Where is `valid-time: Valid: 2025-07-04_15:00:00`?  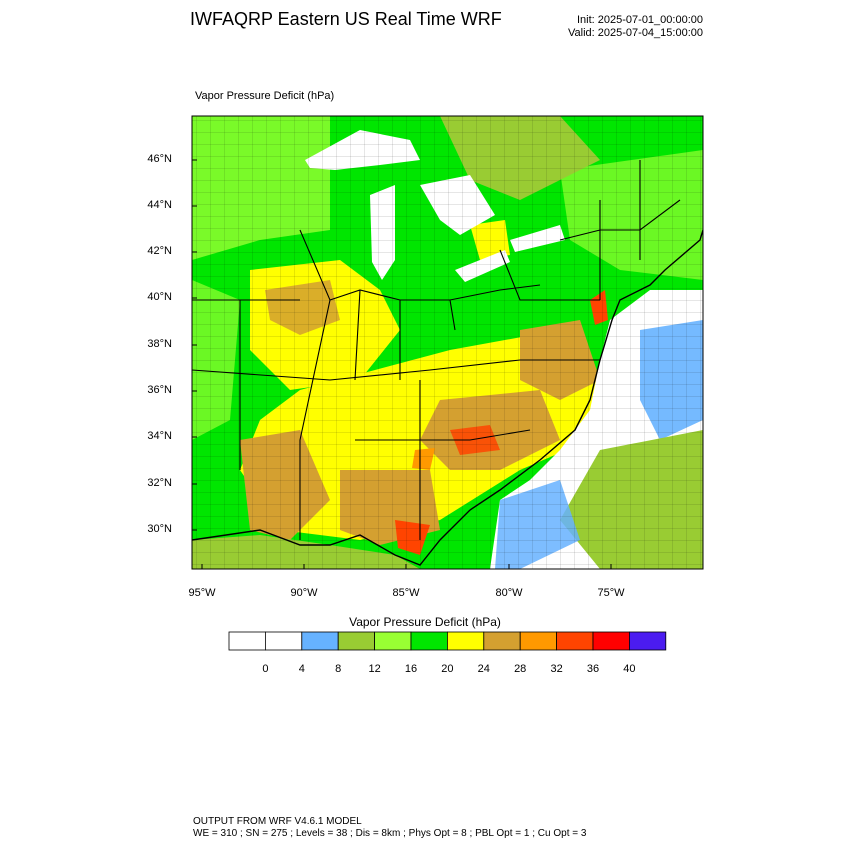
valid-time: Valid: 2025-07-04_15:00:00 is located at coordinates (635, 33).